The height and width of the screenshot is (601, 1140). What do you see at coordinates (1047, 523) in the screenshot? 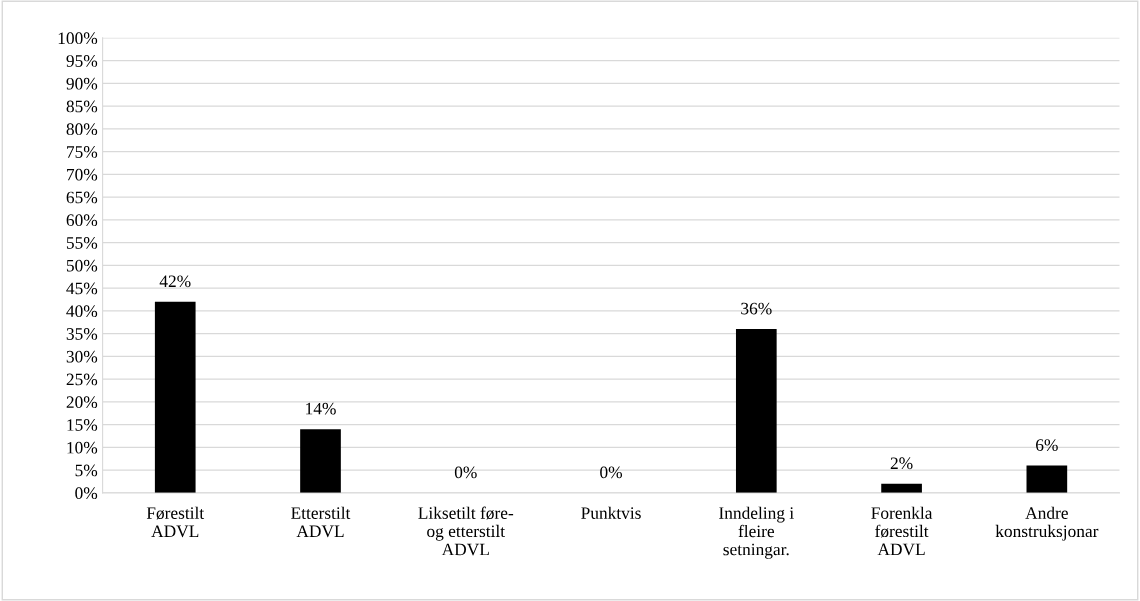
I see `x-tick-label: Andre konstruksjonar` at bounding box center [1047, 523].